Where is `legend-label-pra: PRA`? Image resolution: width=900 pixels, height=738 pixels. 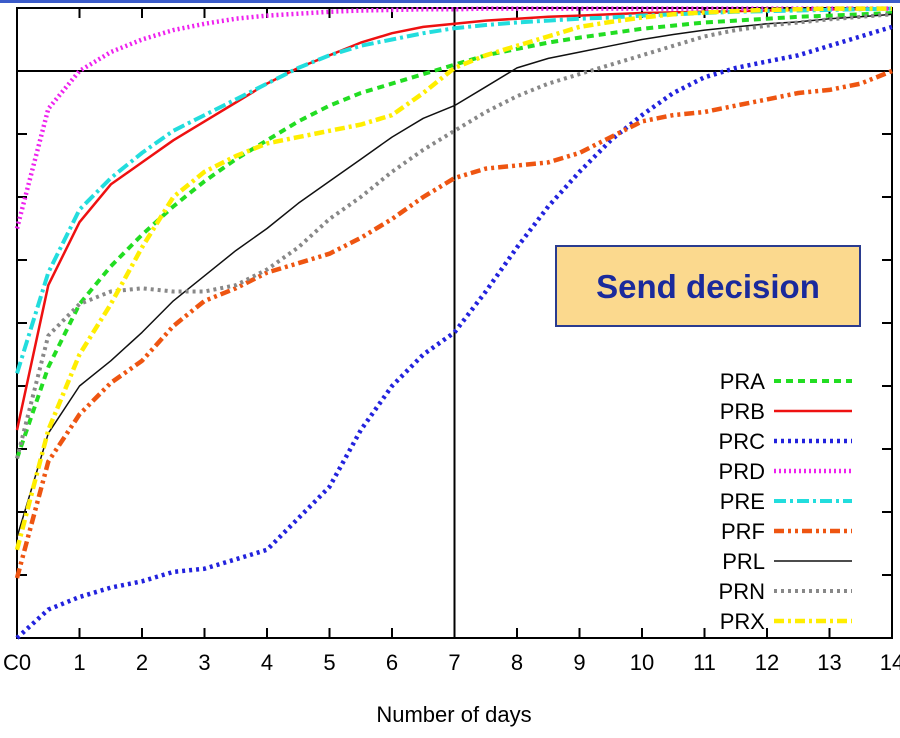
legend-label-pra: PRA is located at coordinates (743, 381).